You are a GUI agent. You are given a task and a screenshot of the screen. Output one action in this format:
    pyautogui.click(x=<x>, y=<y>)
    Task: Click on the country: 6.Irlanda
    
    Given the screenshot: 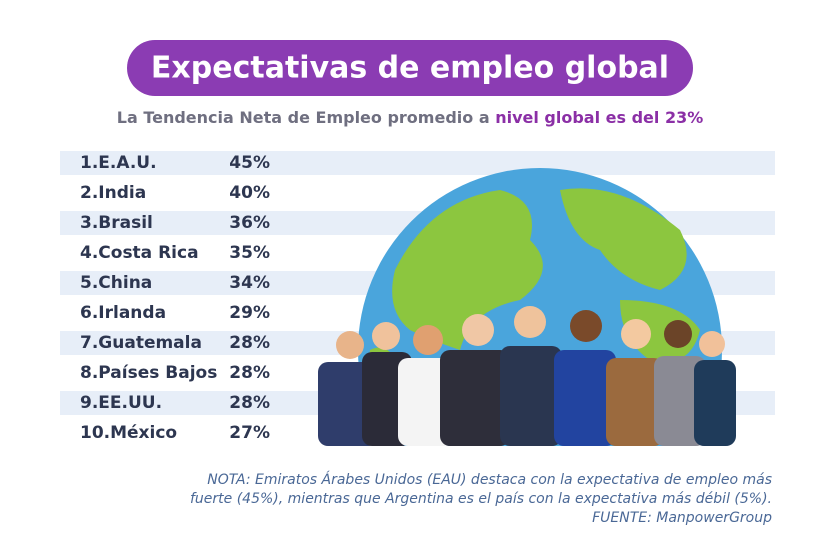 What is the action you would take?
    pyautogui.click(x=123, y=313)
    